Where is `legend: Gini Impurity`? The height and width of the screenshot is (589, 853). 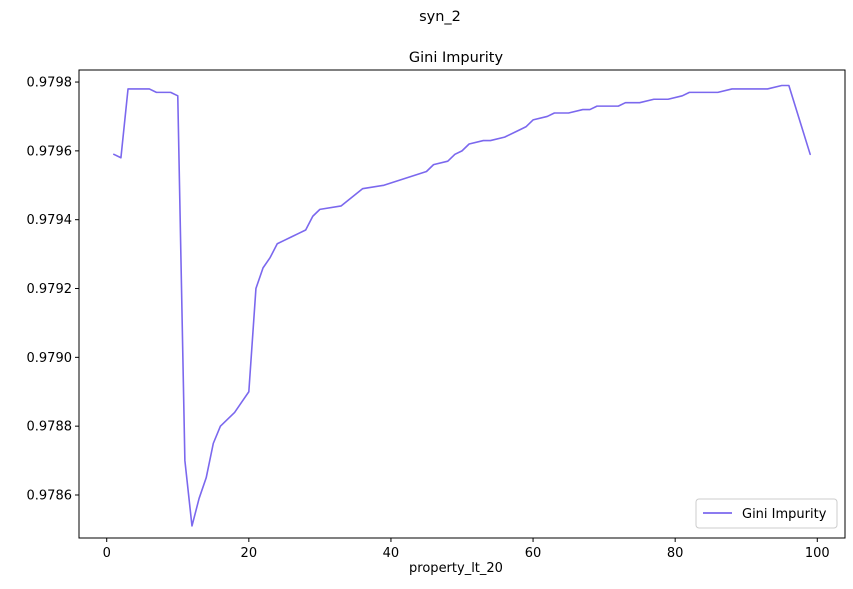
legend: Gini Impurity is located at coordinates (766, 513).